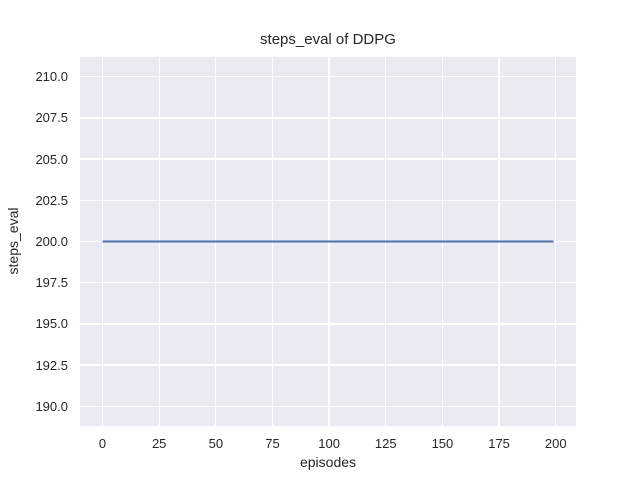  What do you see at coordinates (442, 443) in the screenshot?
I see `x-tick-label: 150` at bounding box center [442, 443].